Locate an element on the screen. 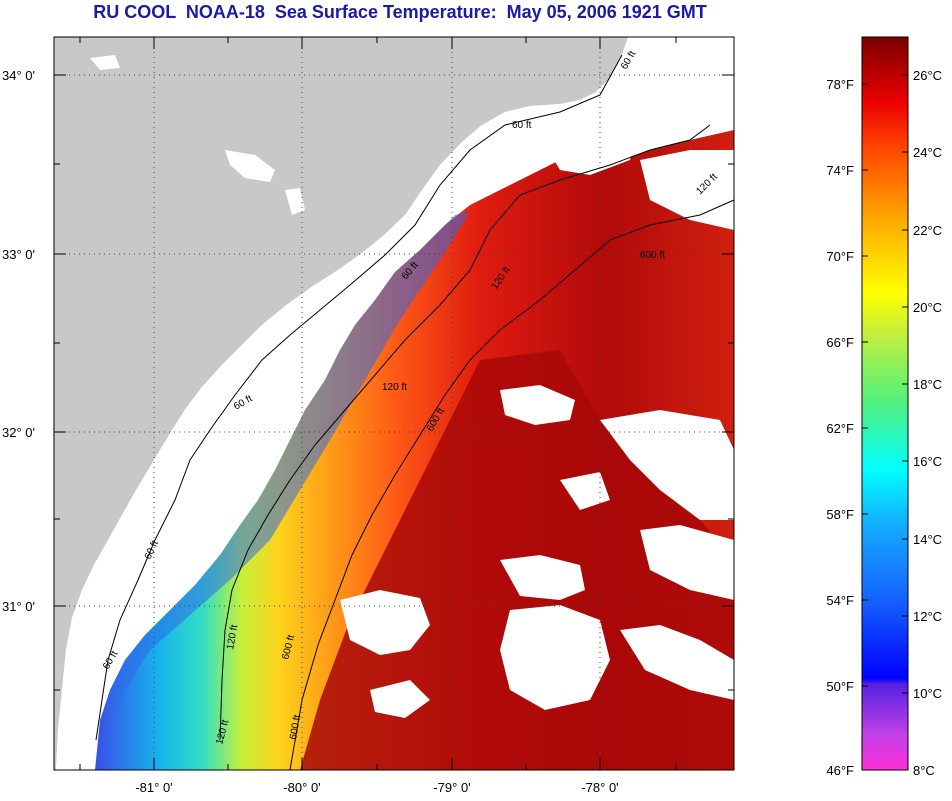 The height and width of the screenshot is (801, 952). colorbar-c-label: 20°C is located at coordinates (927, 307).